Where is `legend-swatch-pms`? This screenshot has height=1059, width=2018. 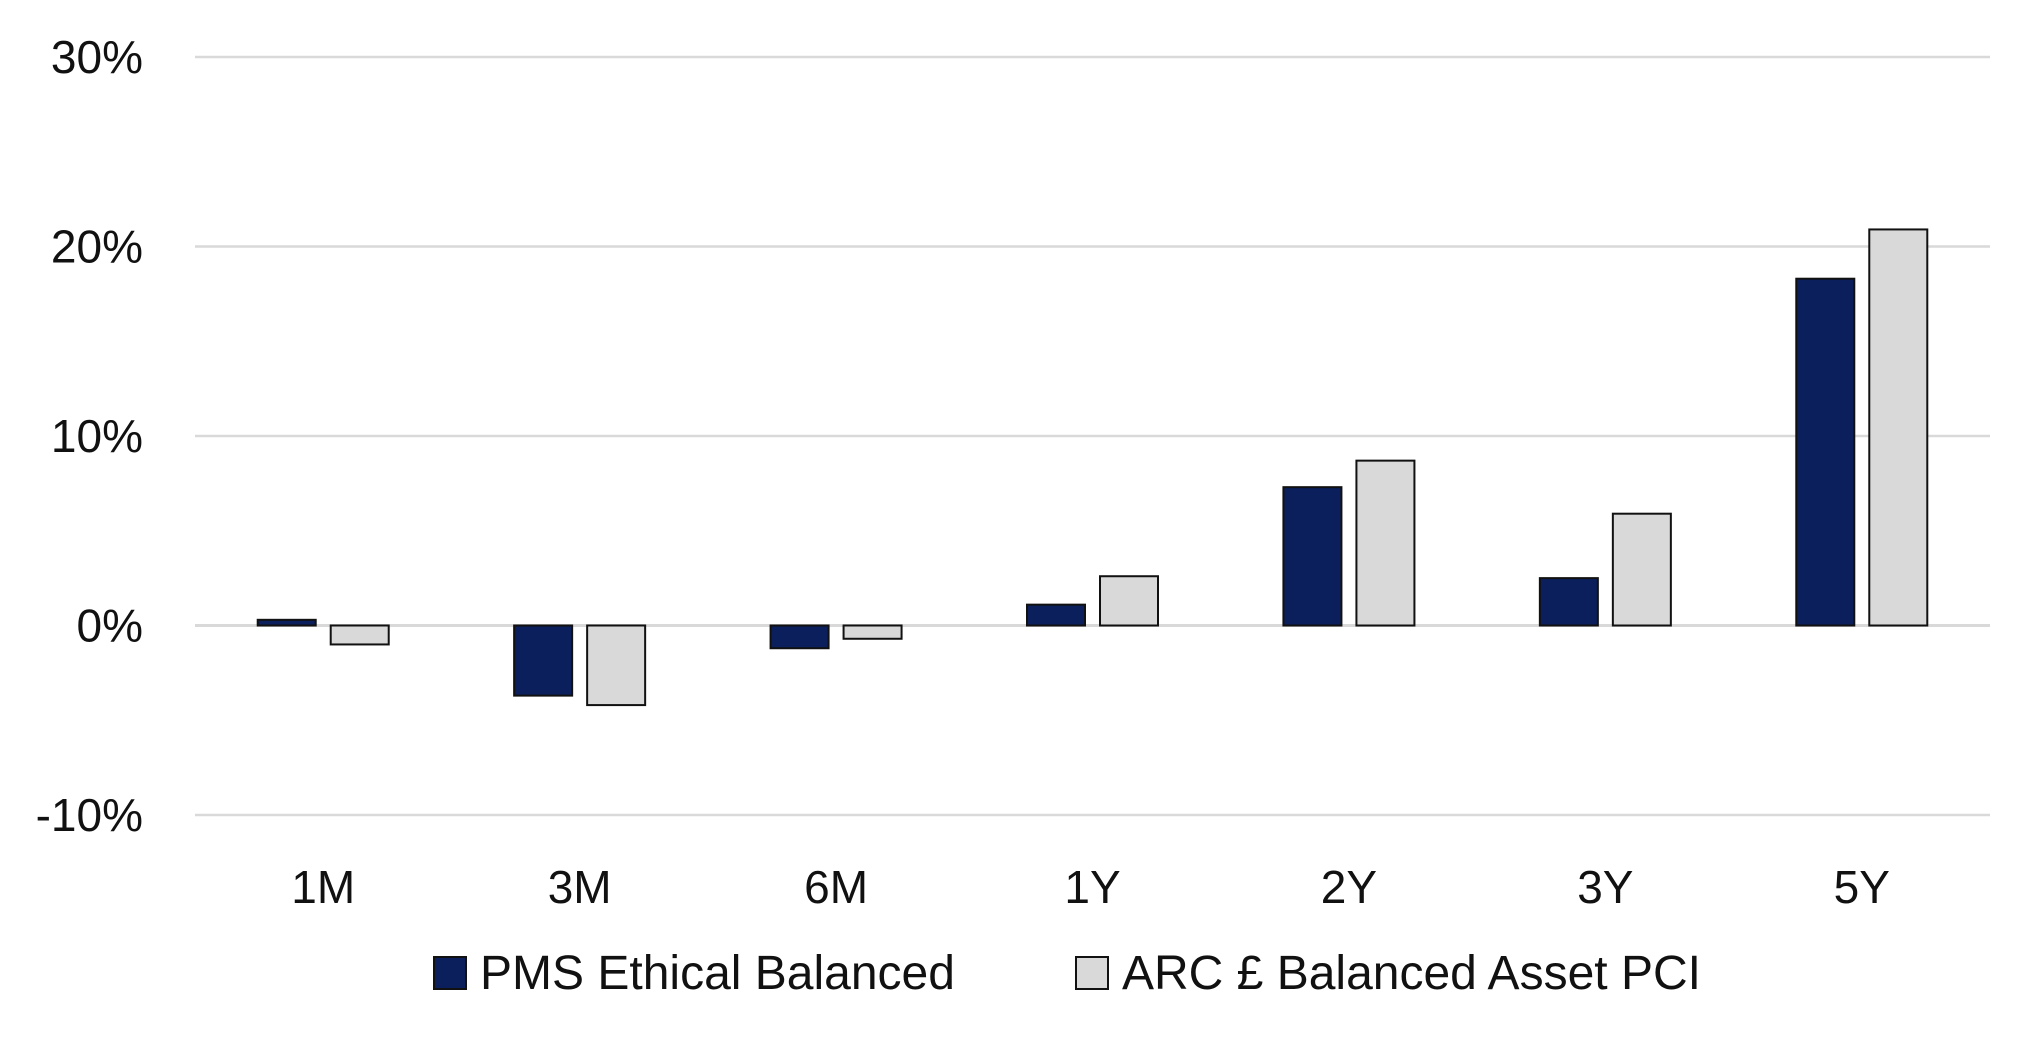 legend-swatch-pms is located at coordinates (450, 973).